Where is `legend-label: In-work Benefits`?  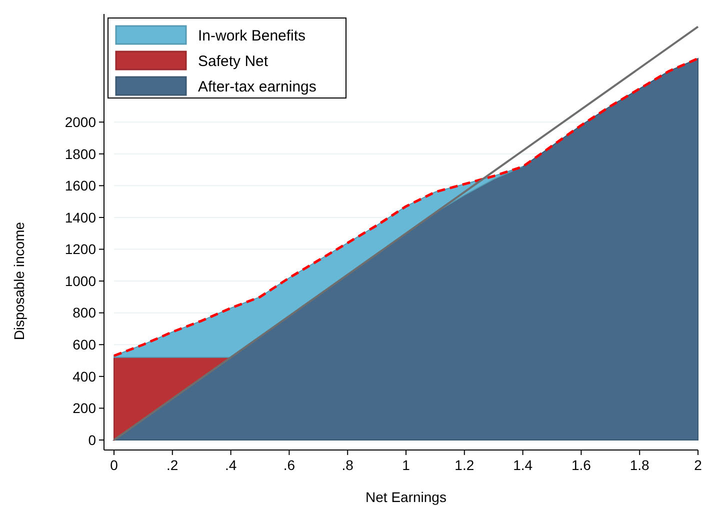
legend-label: In-work Benefits is located at coordinates (252, 35).